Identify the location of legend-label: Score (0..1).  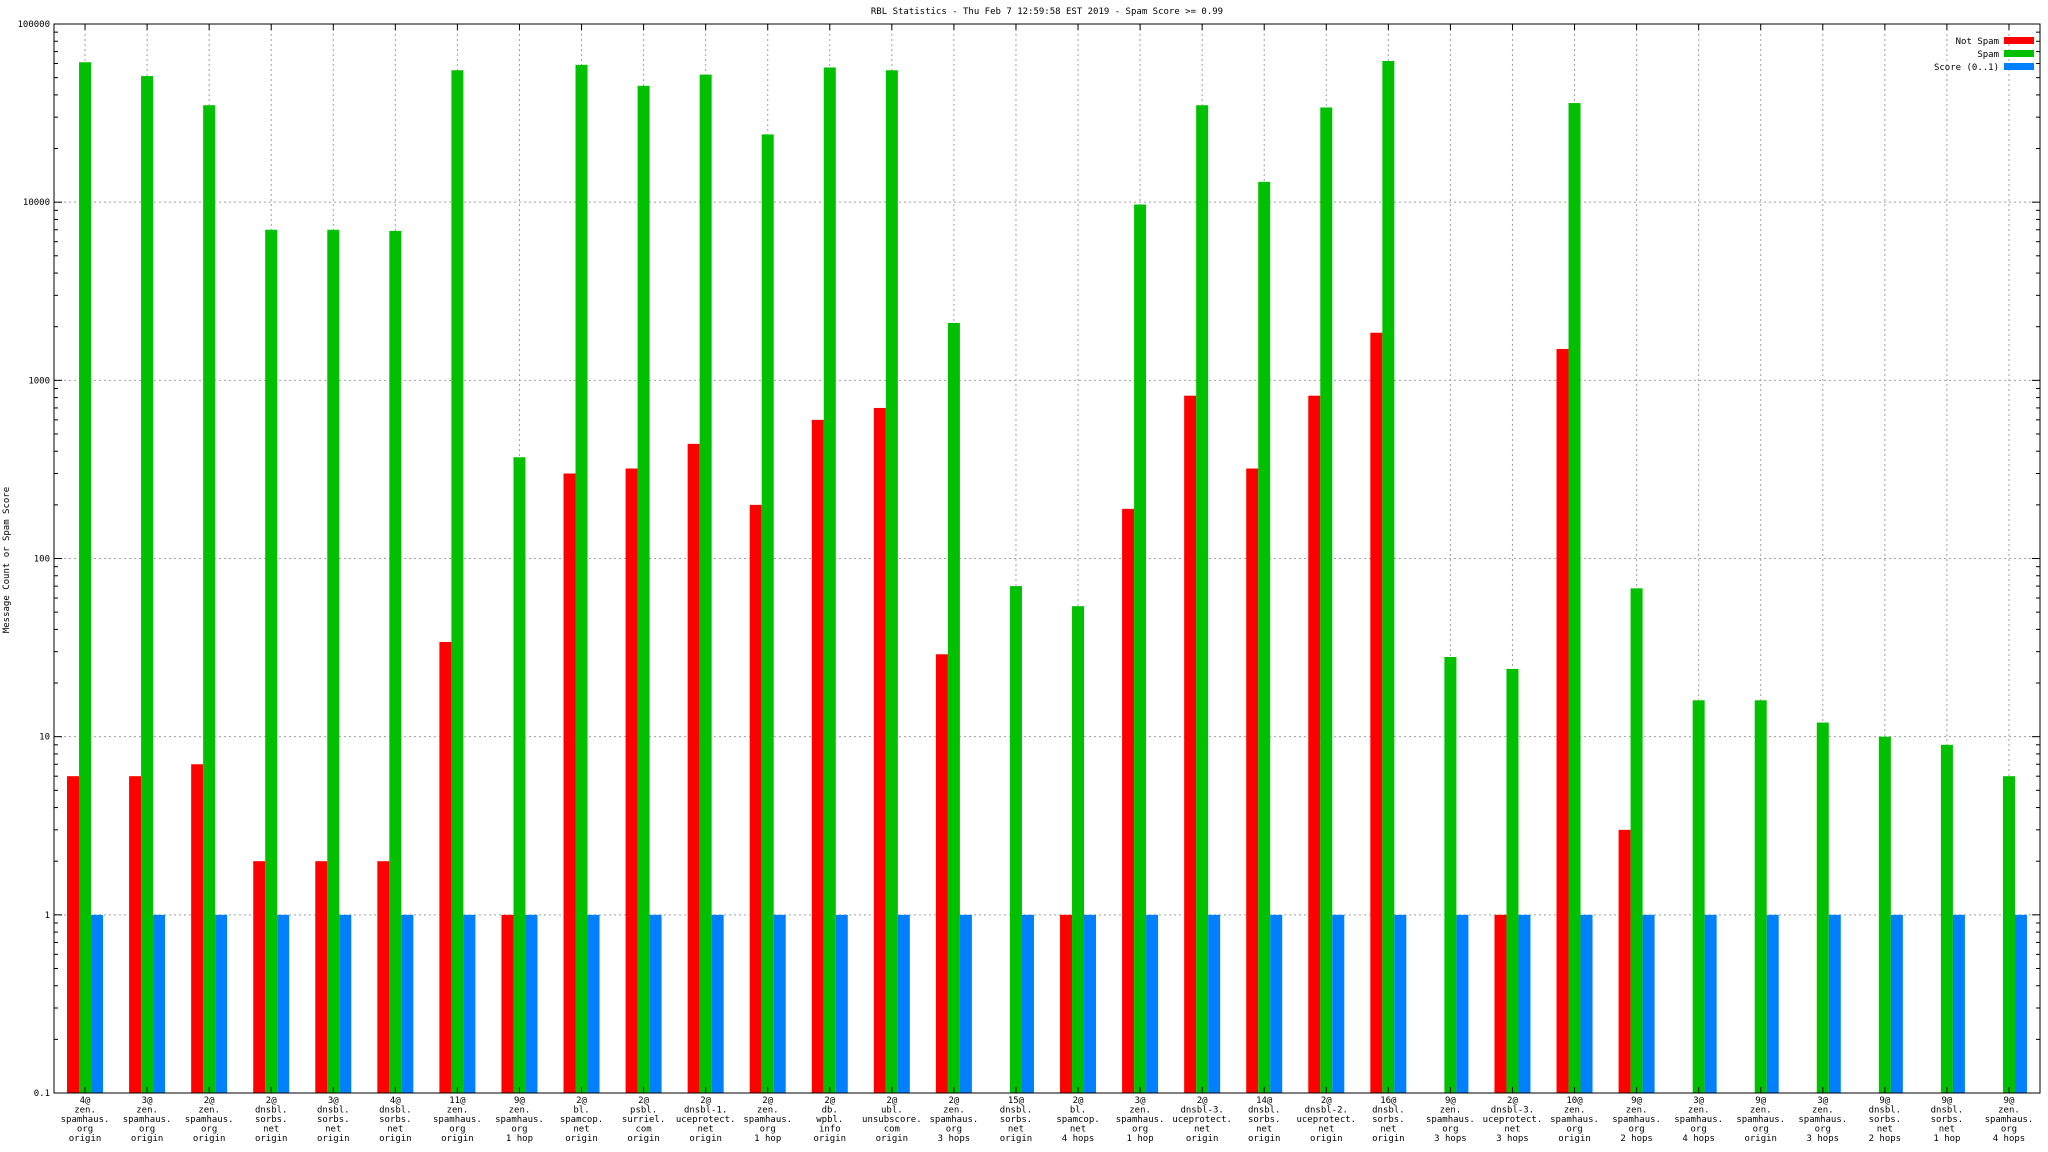
(1966, 68).